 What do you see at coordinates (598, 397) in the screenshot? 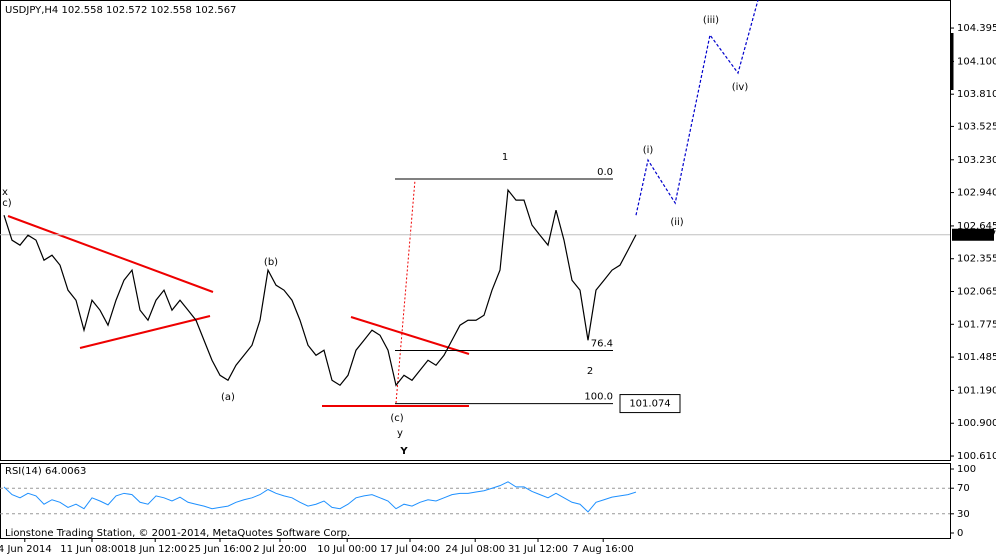
I see `fib-level-label: 100.0` at bounding box center [598, 397].